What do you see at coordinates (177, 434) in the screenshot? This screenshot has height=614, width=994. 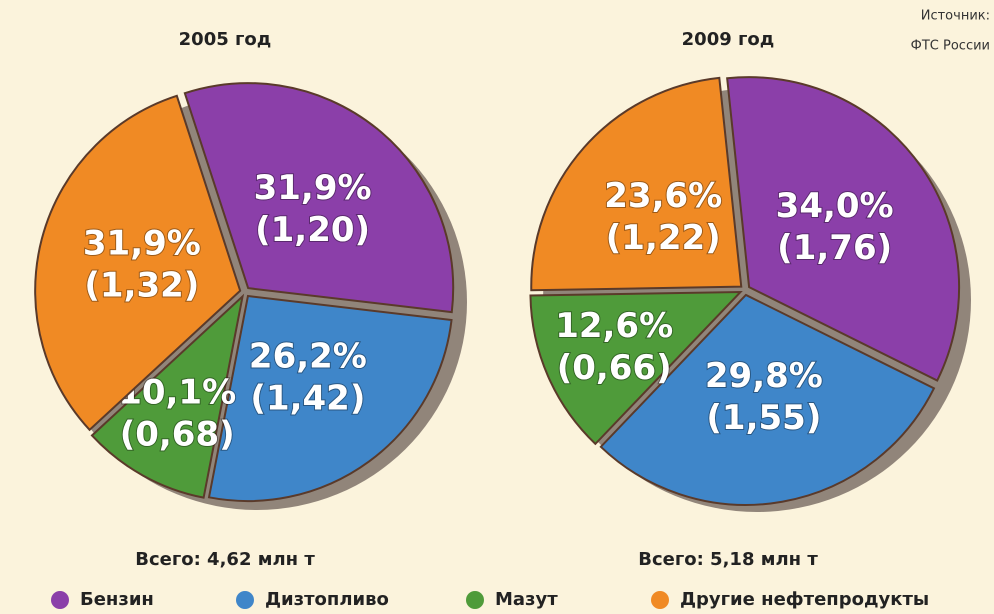 I see `amount-label: (0,68)` at bounding box center [177, 434].